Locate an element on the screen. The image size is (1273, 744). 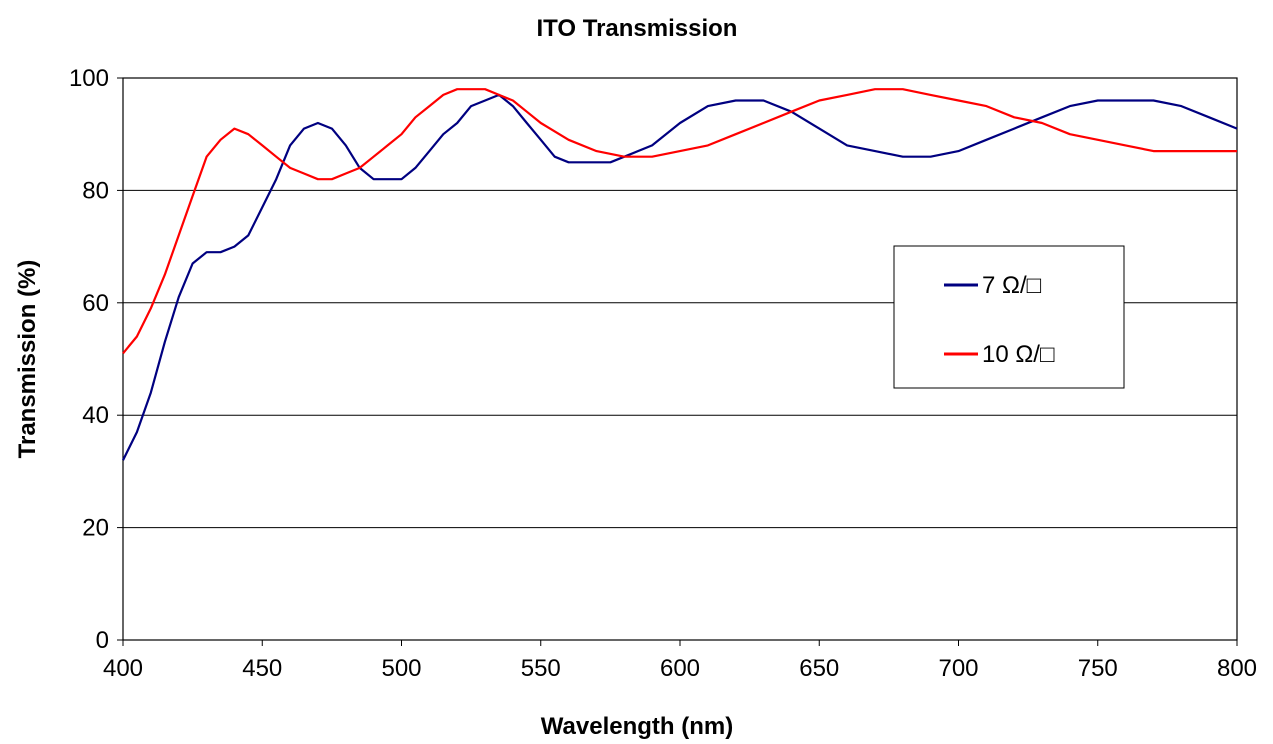
legend: 7 Ω/□ 10 Ω/□ is located at coordinates (1009, 317).